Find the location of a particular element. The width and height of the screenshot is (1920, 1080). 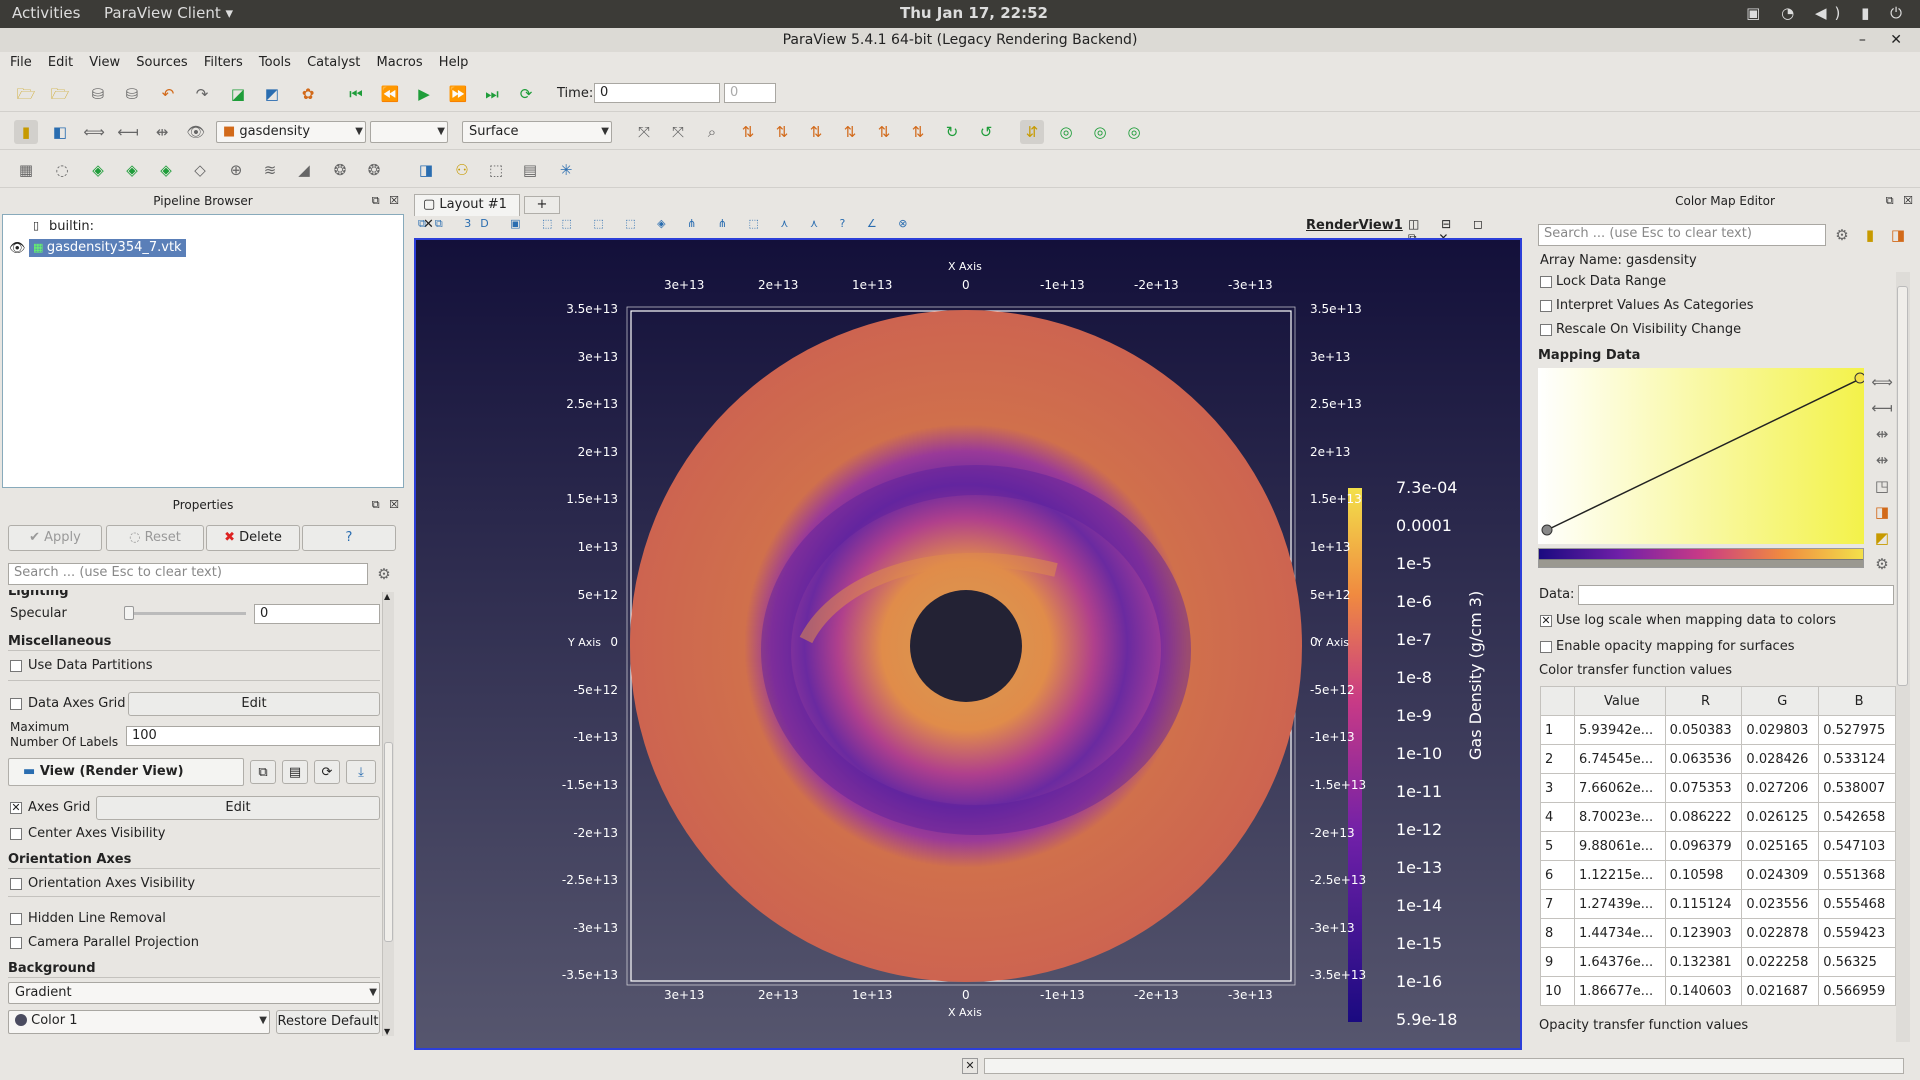

properties-search-input: Search ... (use Esc to clear text) is located at coordinates (188, 574).